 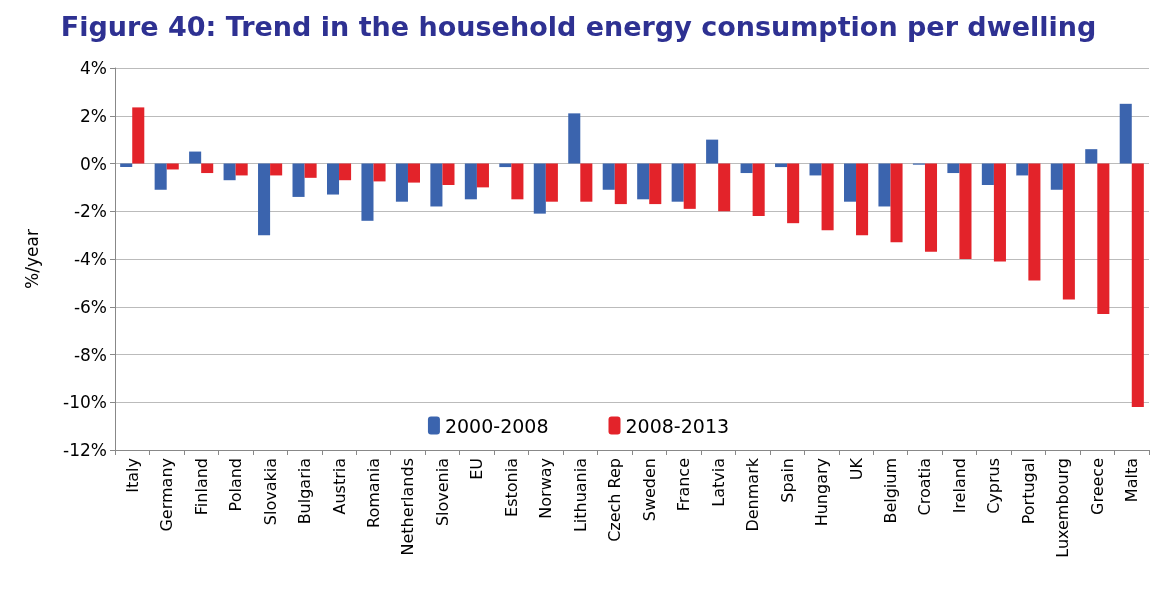 What do you see at coordinates (90, 306) in the screenshot?
I see `y-tick-label: -6%` at bounding box center [90, 306].